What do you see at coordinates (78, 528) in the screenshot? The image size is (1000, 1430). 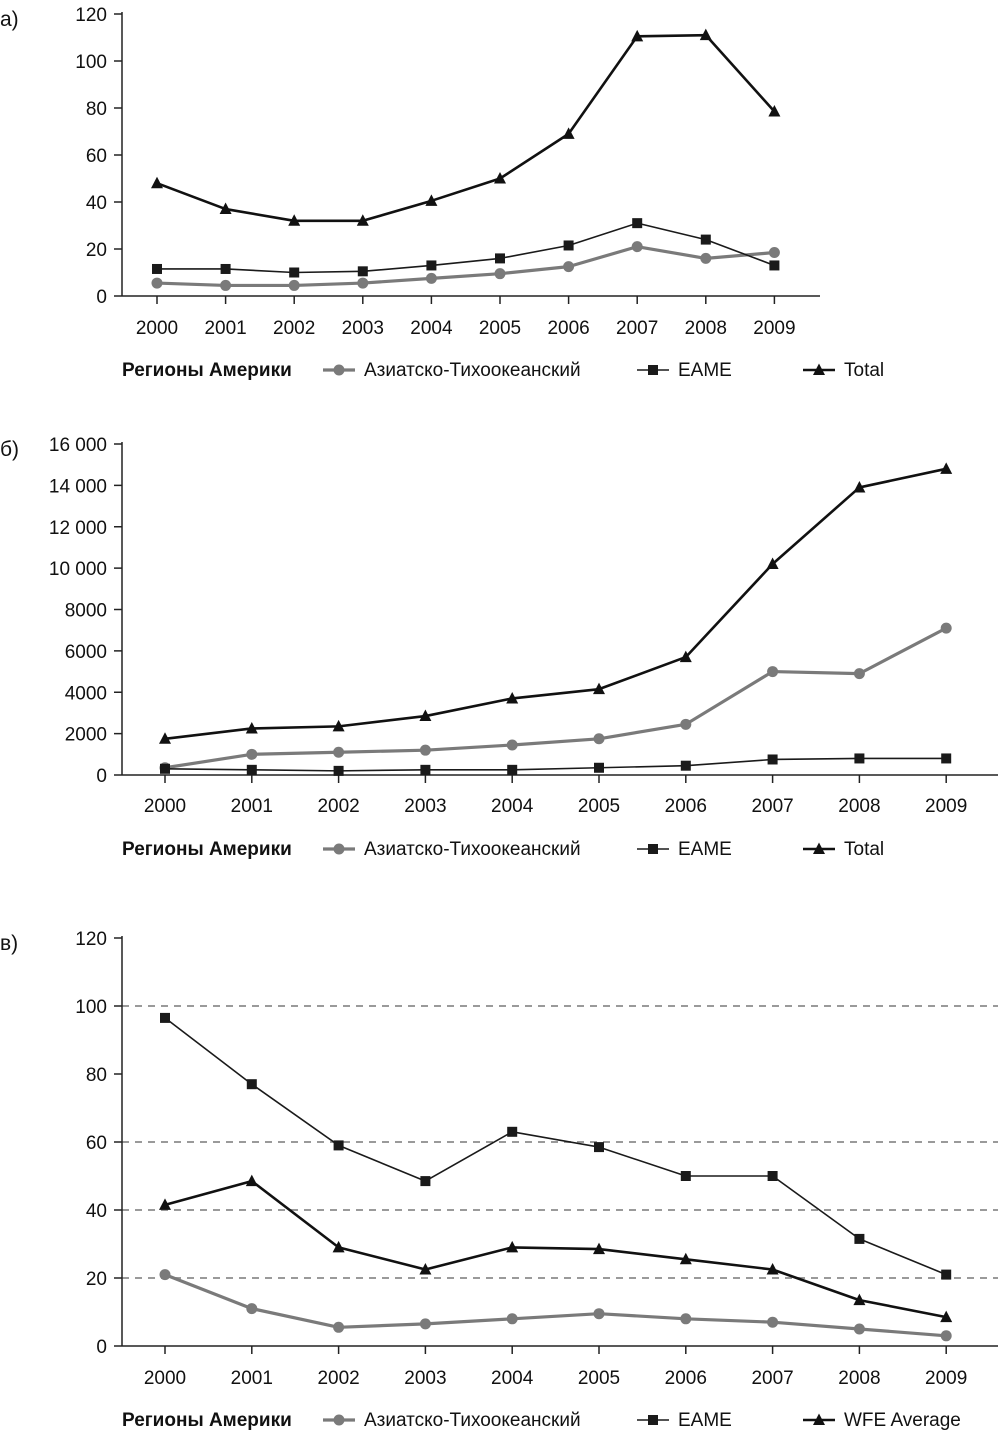 I see `y-tick-label: 12 000` at bounding box center [78, 528].